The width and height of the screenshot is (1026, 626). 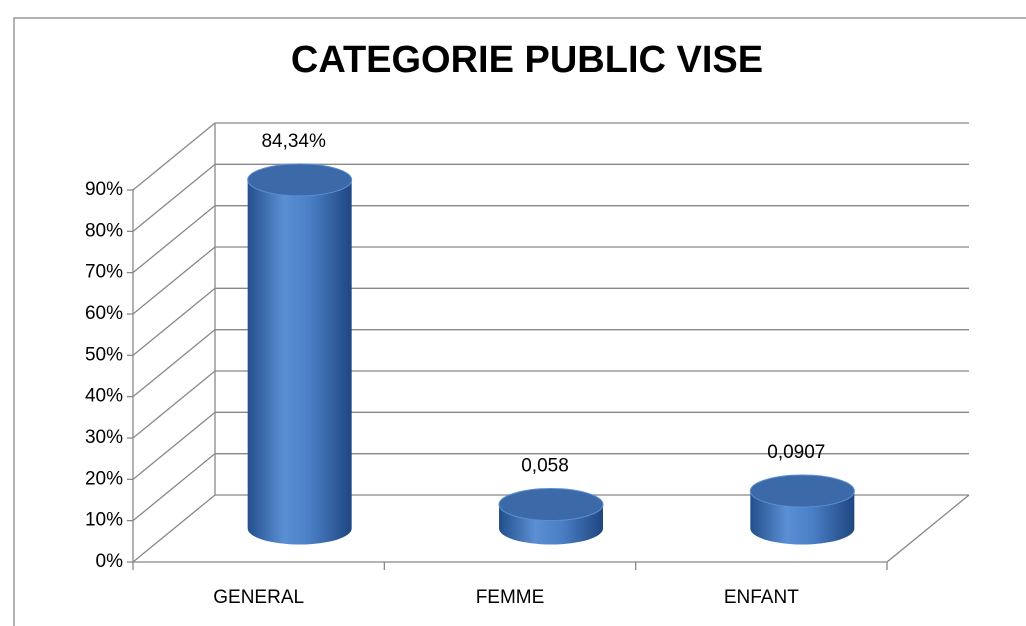 I want to click on y-tick-label: 30%, so click(x=104, y=437).